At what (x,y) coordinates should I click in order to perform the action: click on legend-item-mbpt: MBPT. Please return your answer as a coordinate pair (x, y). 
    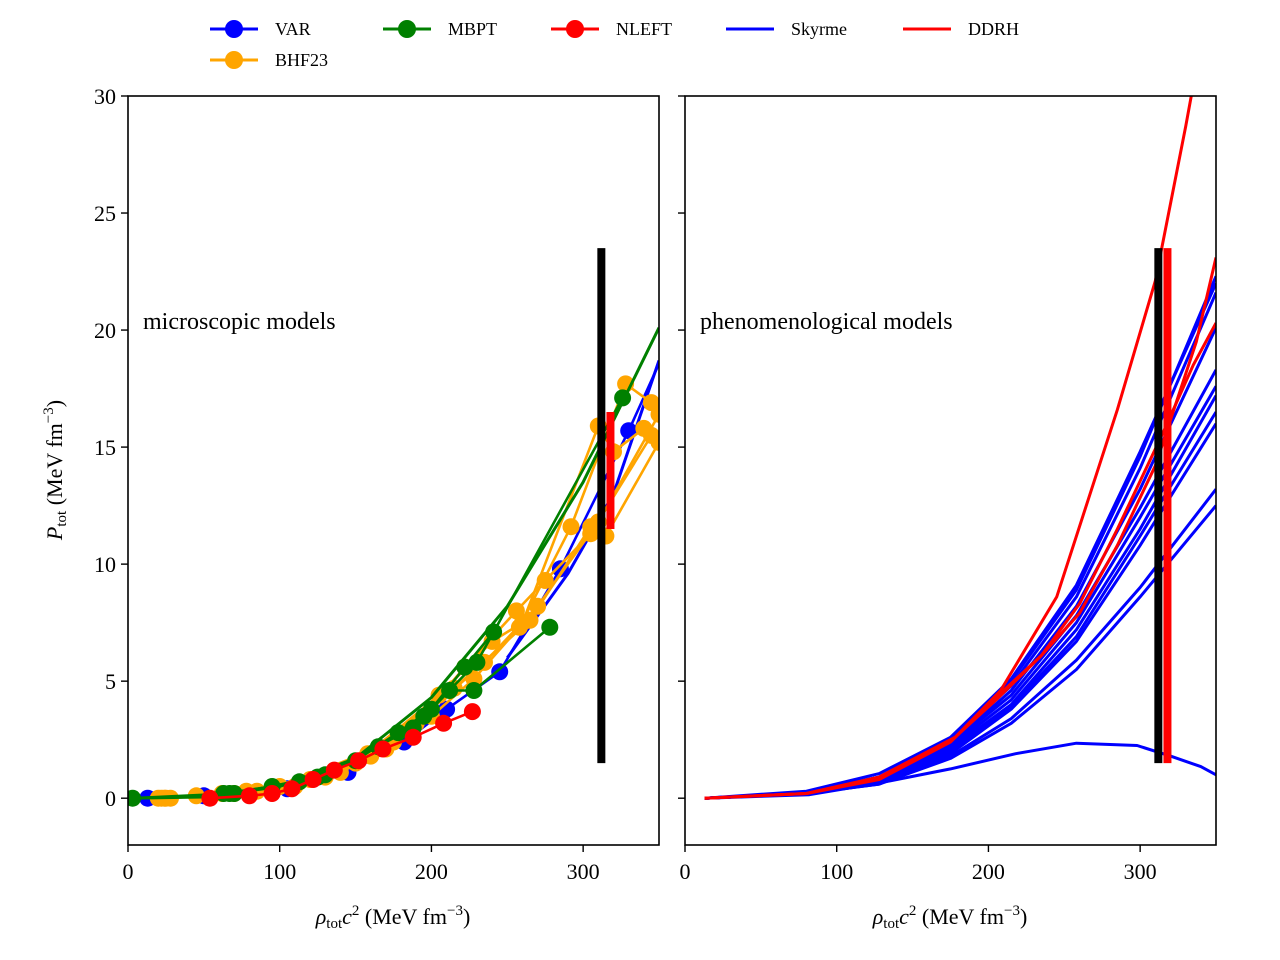
    Looking at the image, I should click on (440, 29).